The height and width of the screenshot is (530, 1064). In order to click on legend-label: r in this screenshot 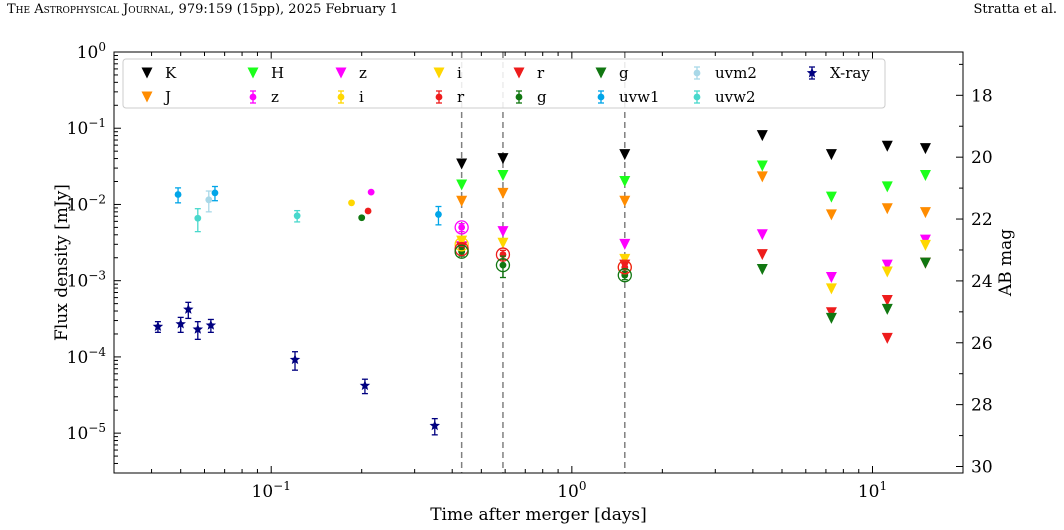, I will do `click(461, 97)`.